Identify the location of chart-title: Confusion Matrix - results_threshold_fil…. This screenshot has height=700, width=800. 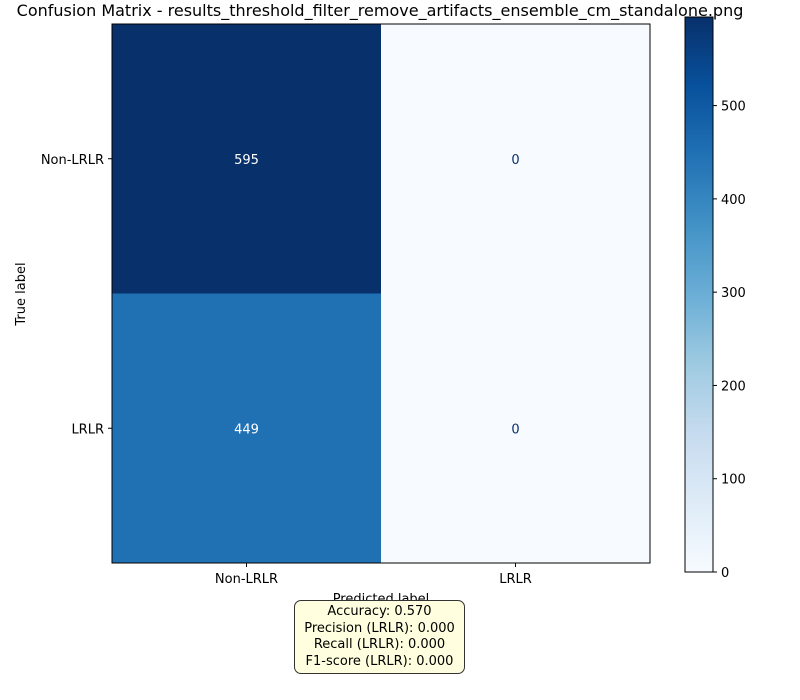
(380, 11).